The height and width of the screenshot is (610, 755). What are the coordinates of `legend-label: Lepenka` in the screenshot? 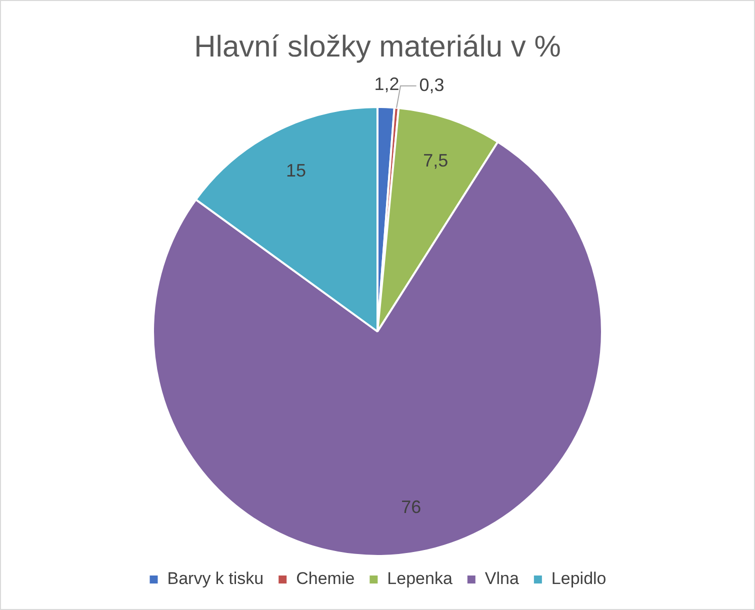 It's located at (420, 578).